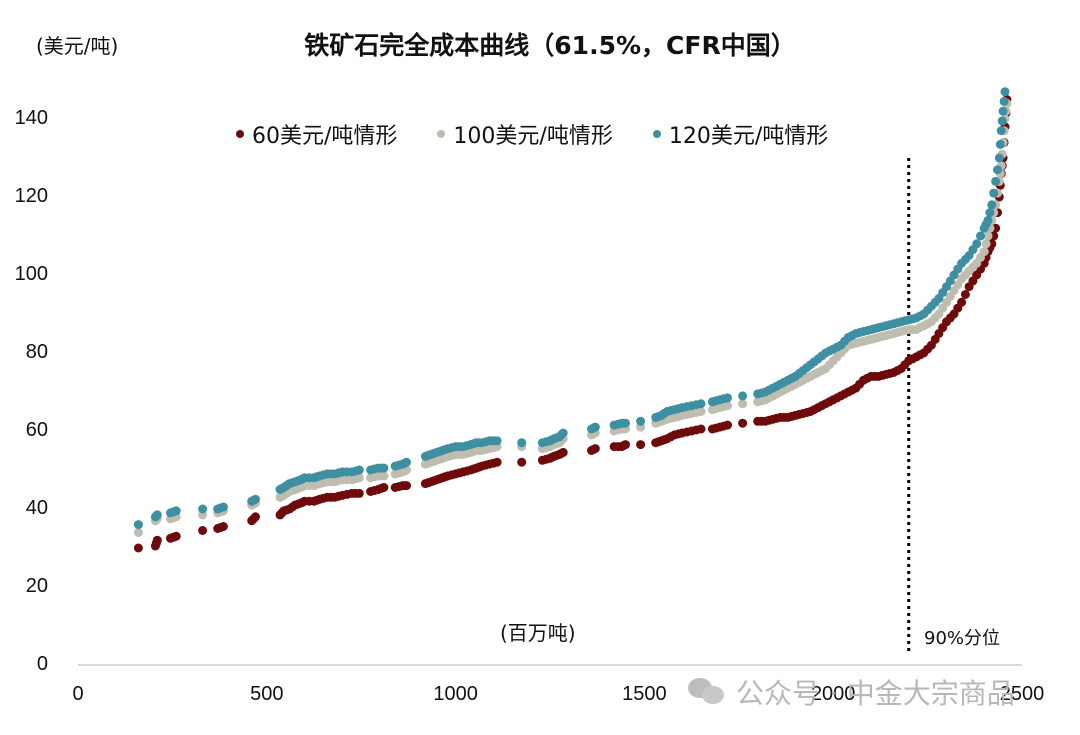 The image size is (1080, 735). What do you see at coordinates (325, 136) in the screenshot?
I see `legend-label: 60美元/吨情形` at bounding box center [325, 136].